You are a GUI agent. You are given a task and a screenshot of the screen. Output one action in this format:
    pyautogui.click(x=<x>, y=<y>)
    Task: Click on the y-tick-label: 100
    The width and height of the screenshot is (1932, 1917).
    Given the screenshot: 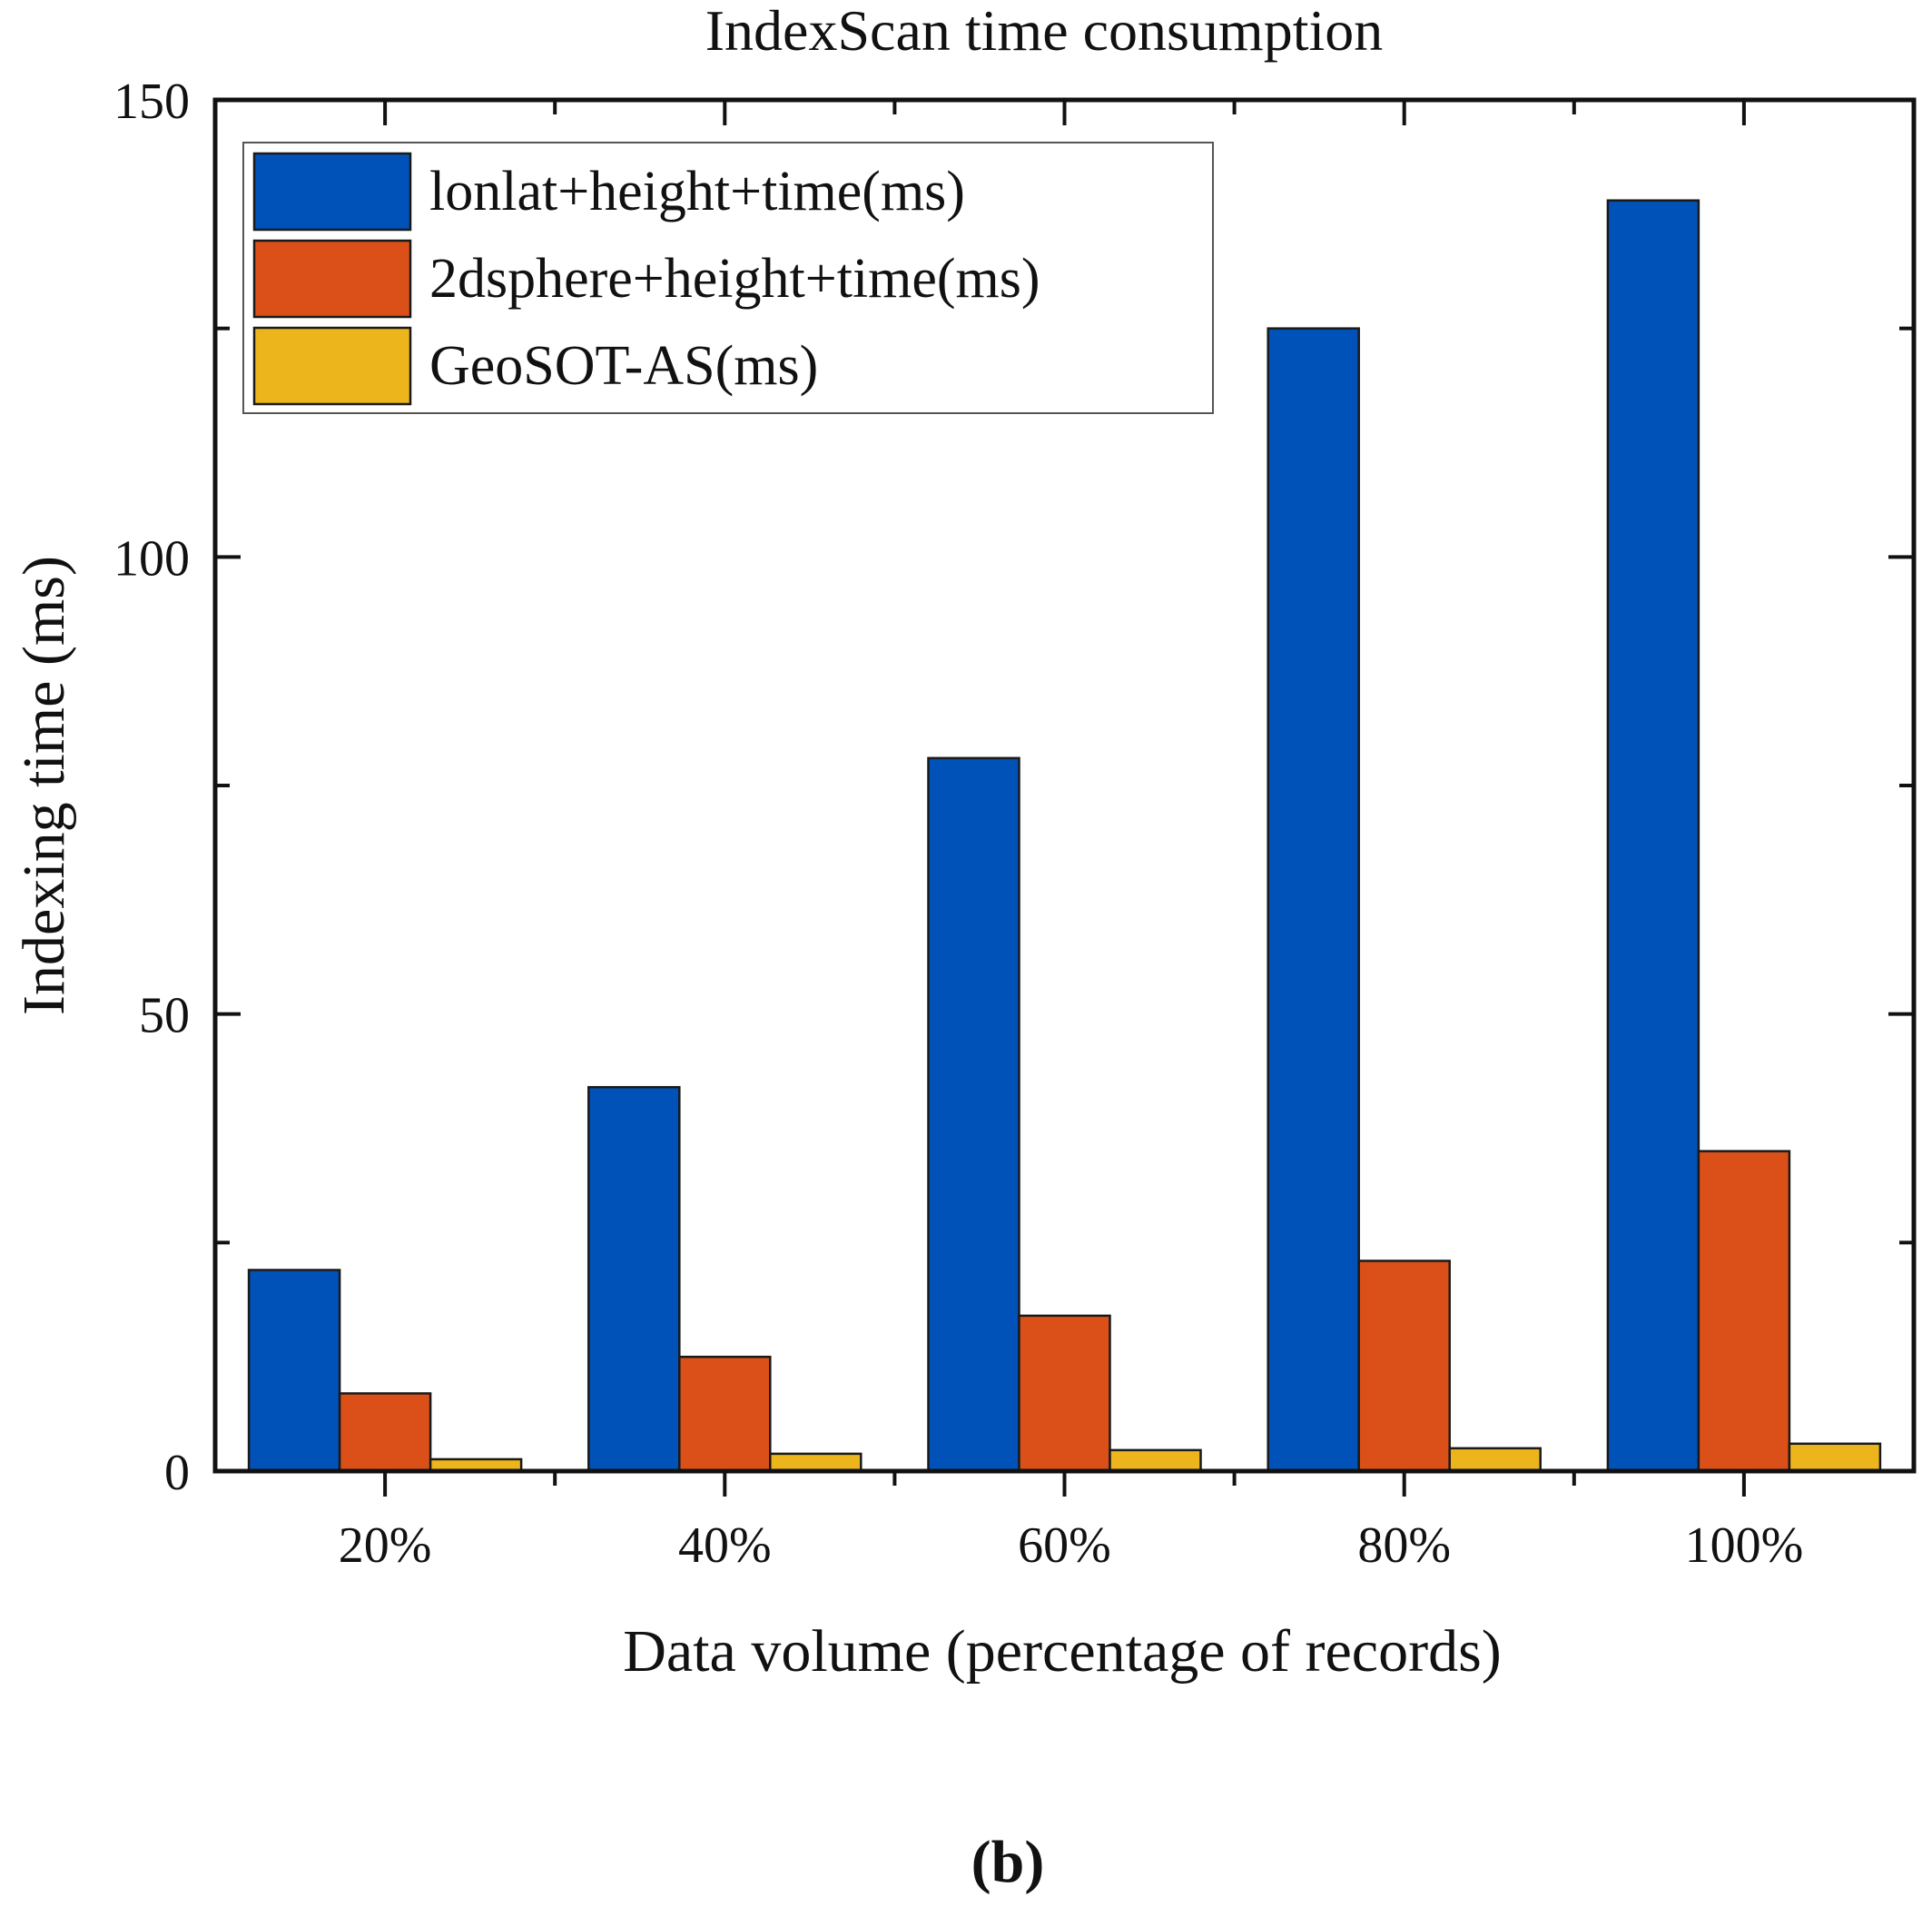 What is the action you would take?
    pyautogui.click(x=152, y=558)
    